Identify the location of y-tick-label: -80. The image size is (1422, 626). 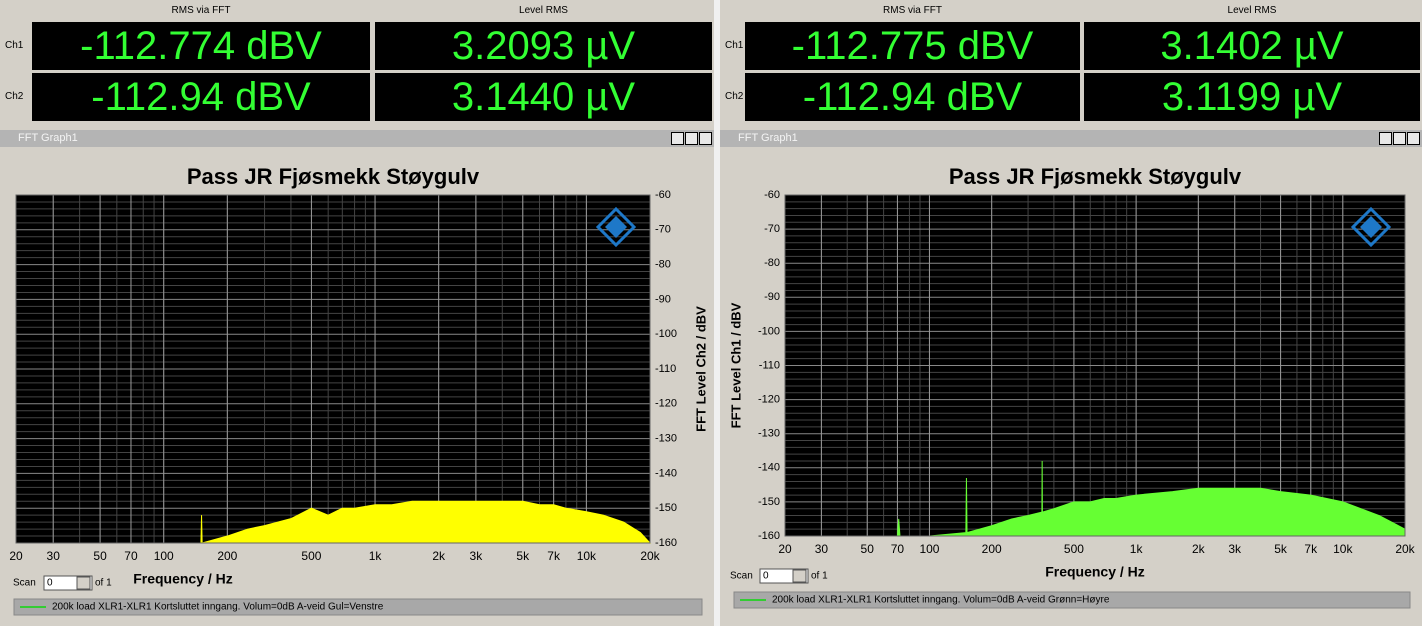
(772, 263).